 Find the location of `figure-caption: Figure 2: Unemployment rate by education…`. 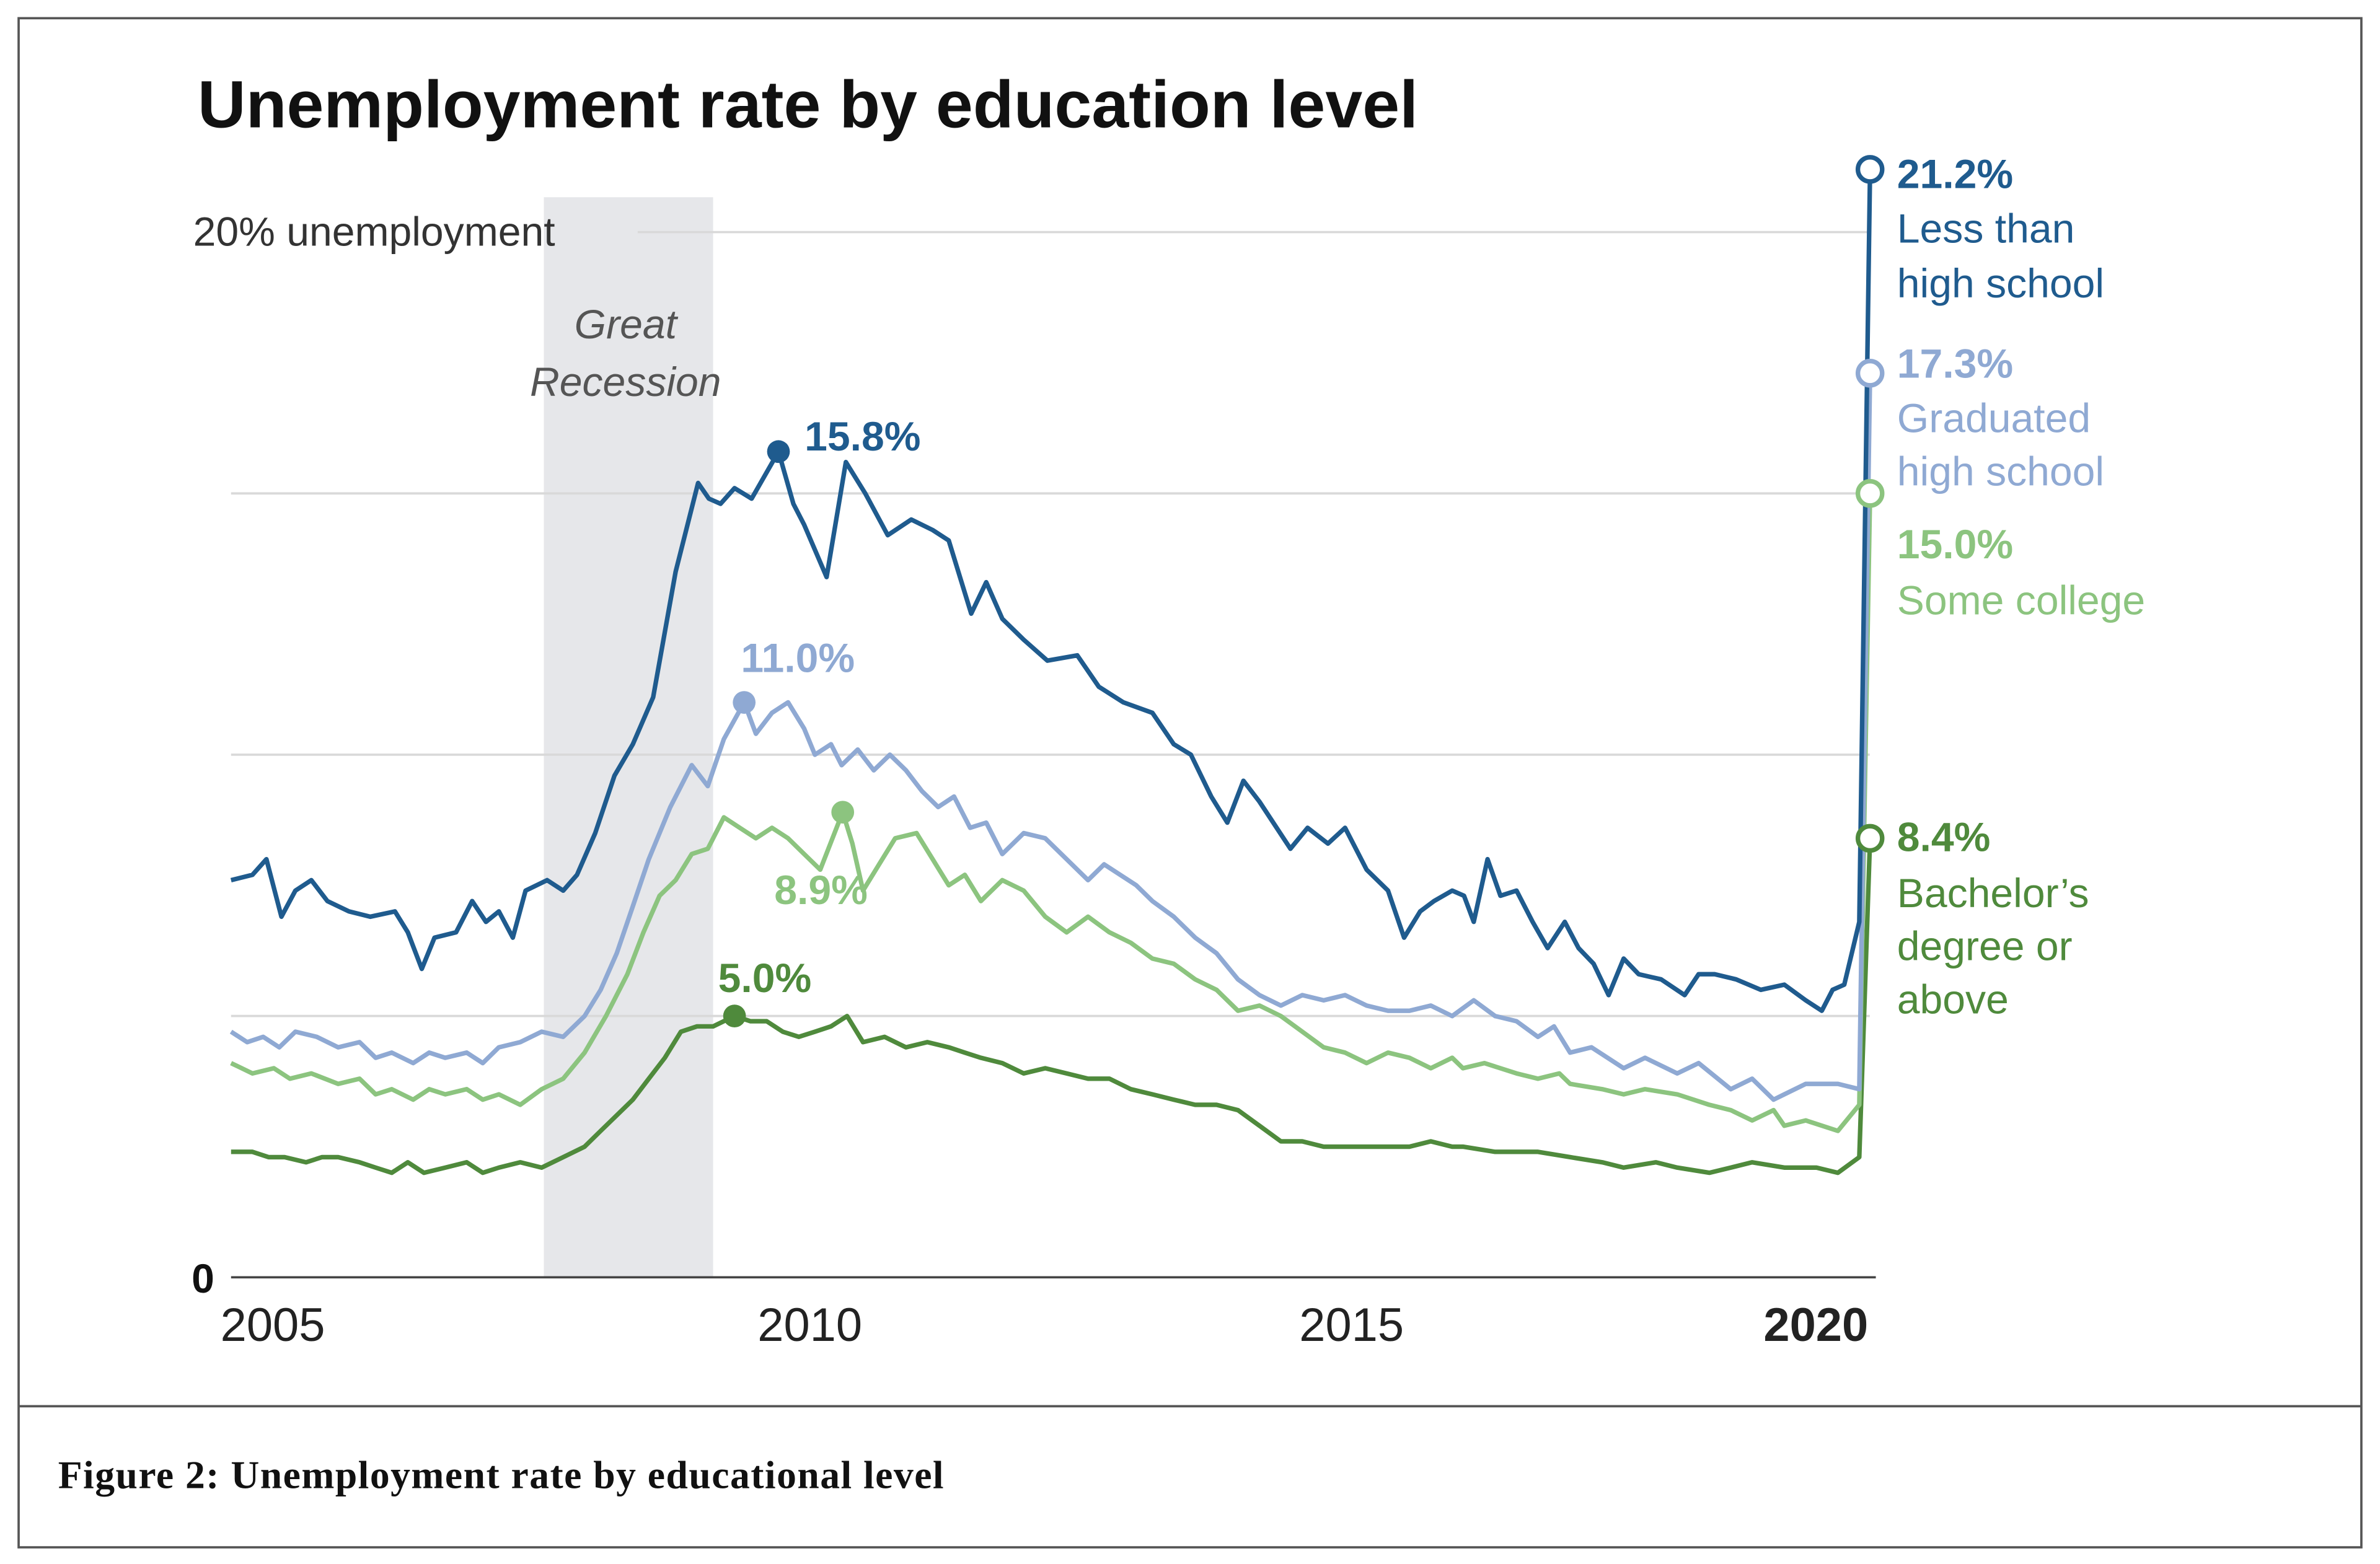

figure-caption: Figure 2: Unemployment rate by education… is located at coordinates (501, 1475).